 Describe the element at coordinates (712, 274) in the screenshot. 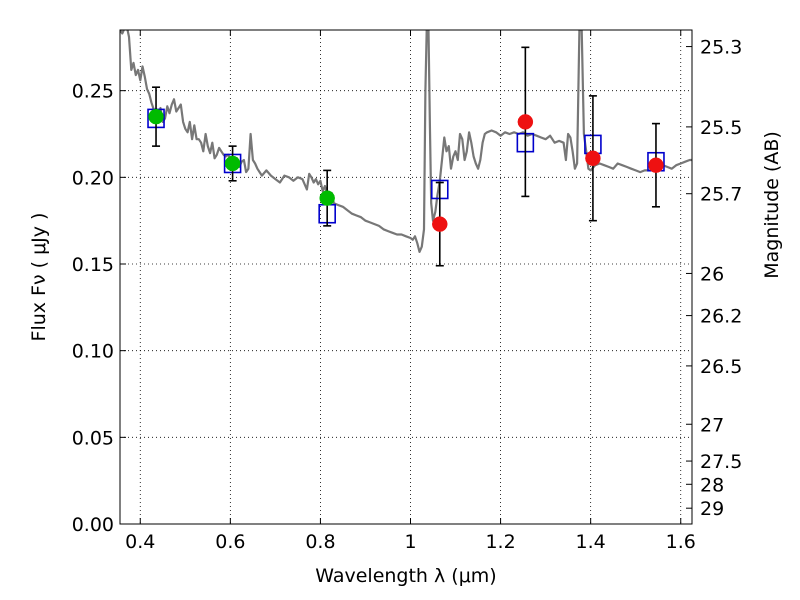

I see `mag-tick-label: 26` at that location.